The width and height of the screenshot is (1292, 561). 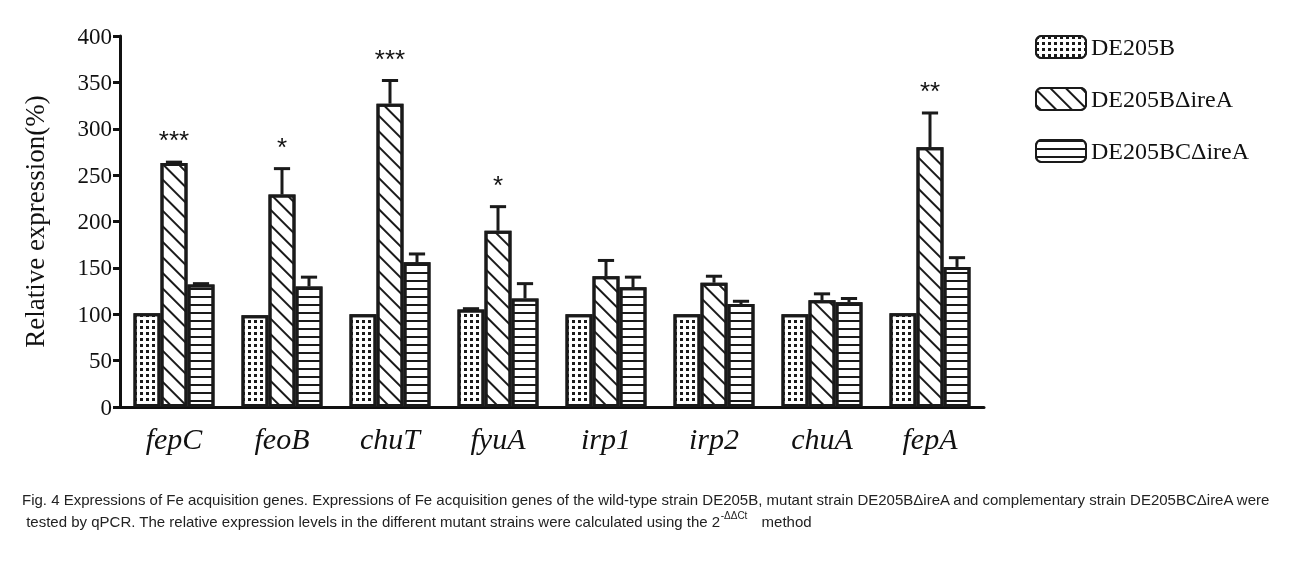 What do you see at coordinates (94, 221) in the screenshot?
I see `y-tick-label: 200` at bounding box center [94, 221].